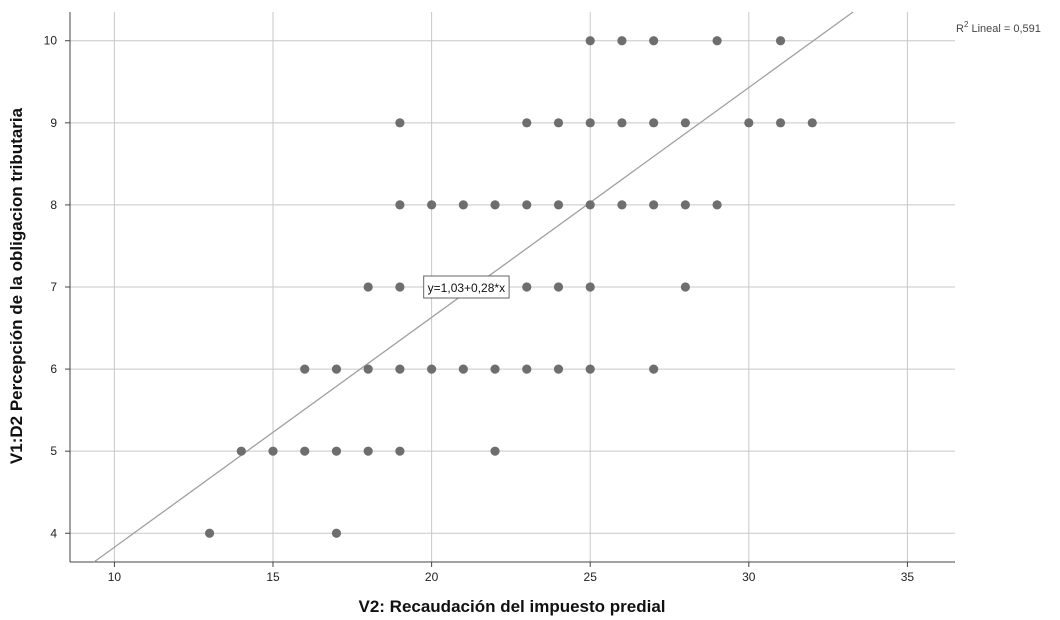  Describe the element at coordinates (115, 577) in the screenshot. I see `x-tick-label: 10` at that location.